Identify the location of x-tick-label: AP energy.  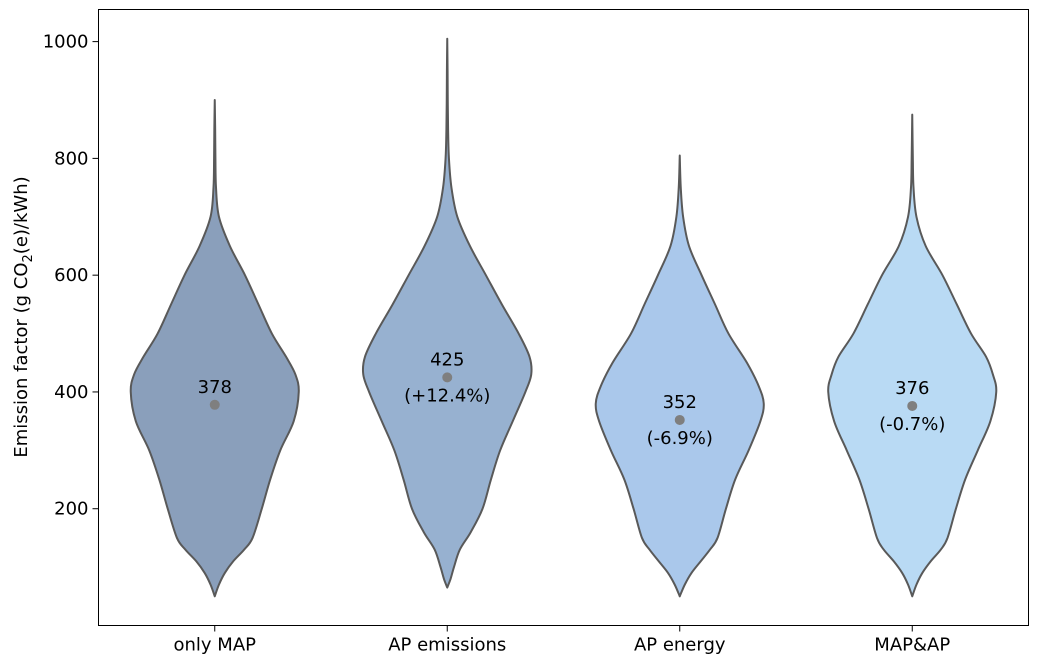
(680, 645).